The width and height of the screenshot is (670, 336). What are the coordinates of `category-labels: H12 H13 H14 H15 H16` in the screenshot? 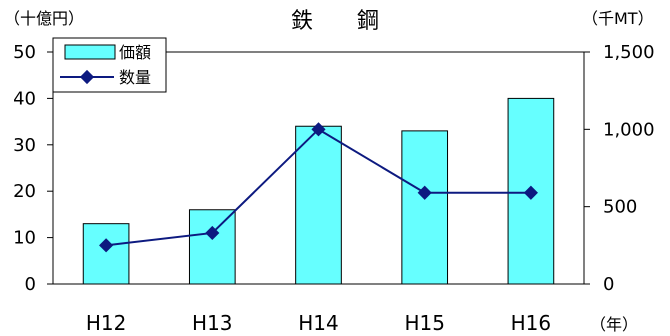 It's located at (318, 323).